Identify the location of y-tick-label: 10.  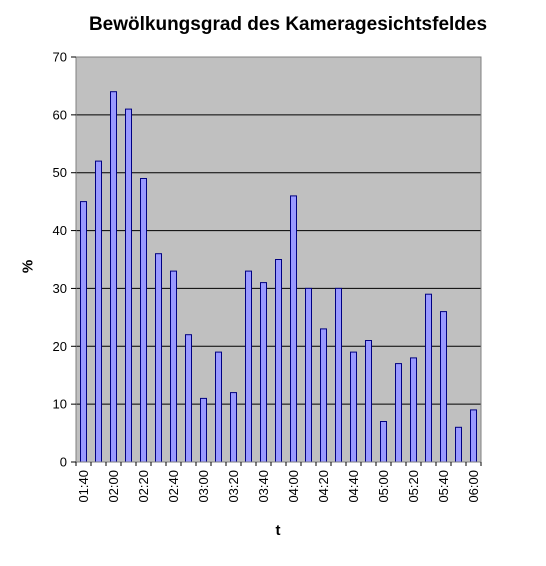
(60, 404).